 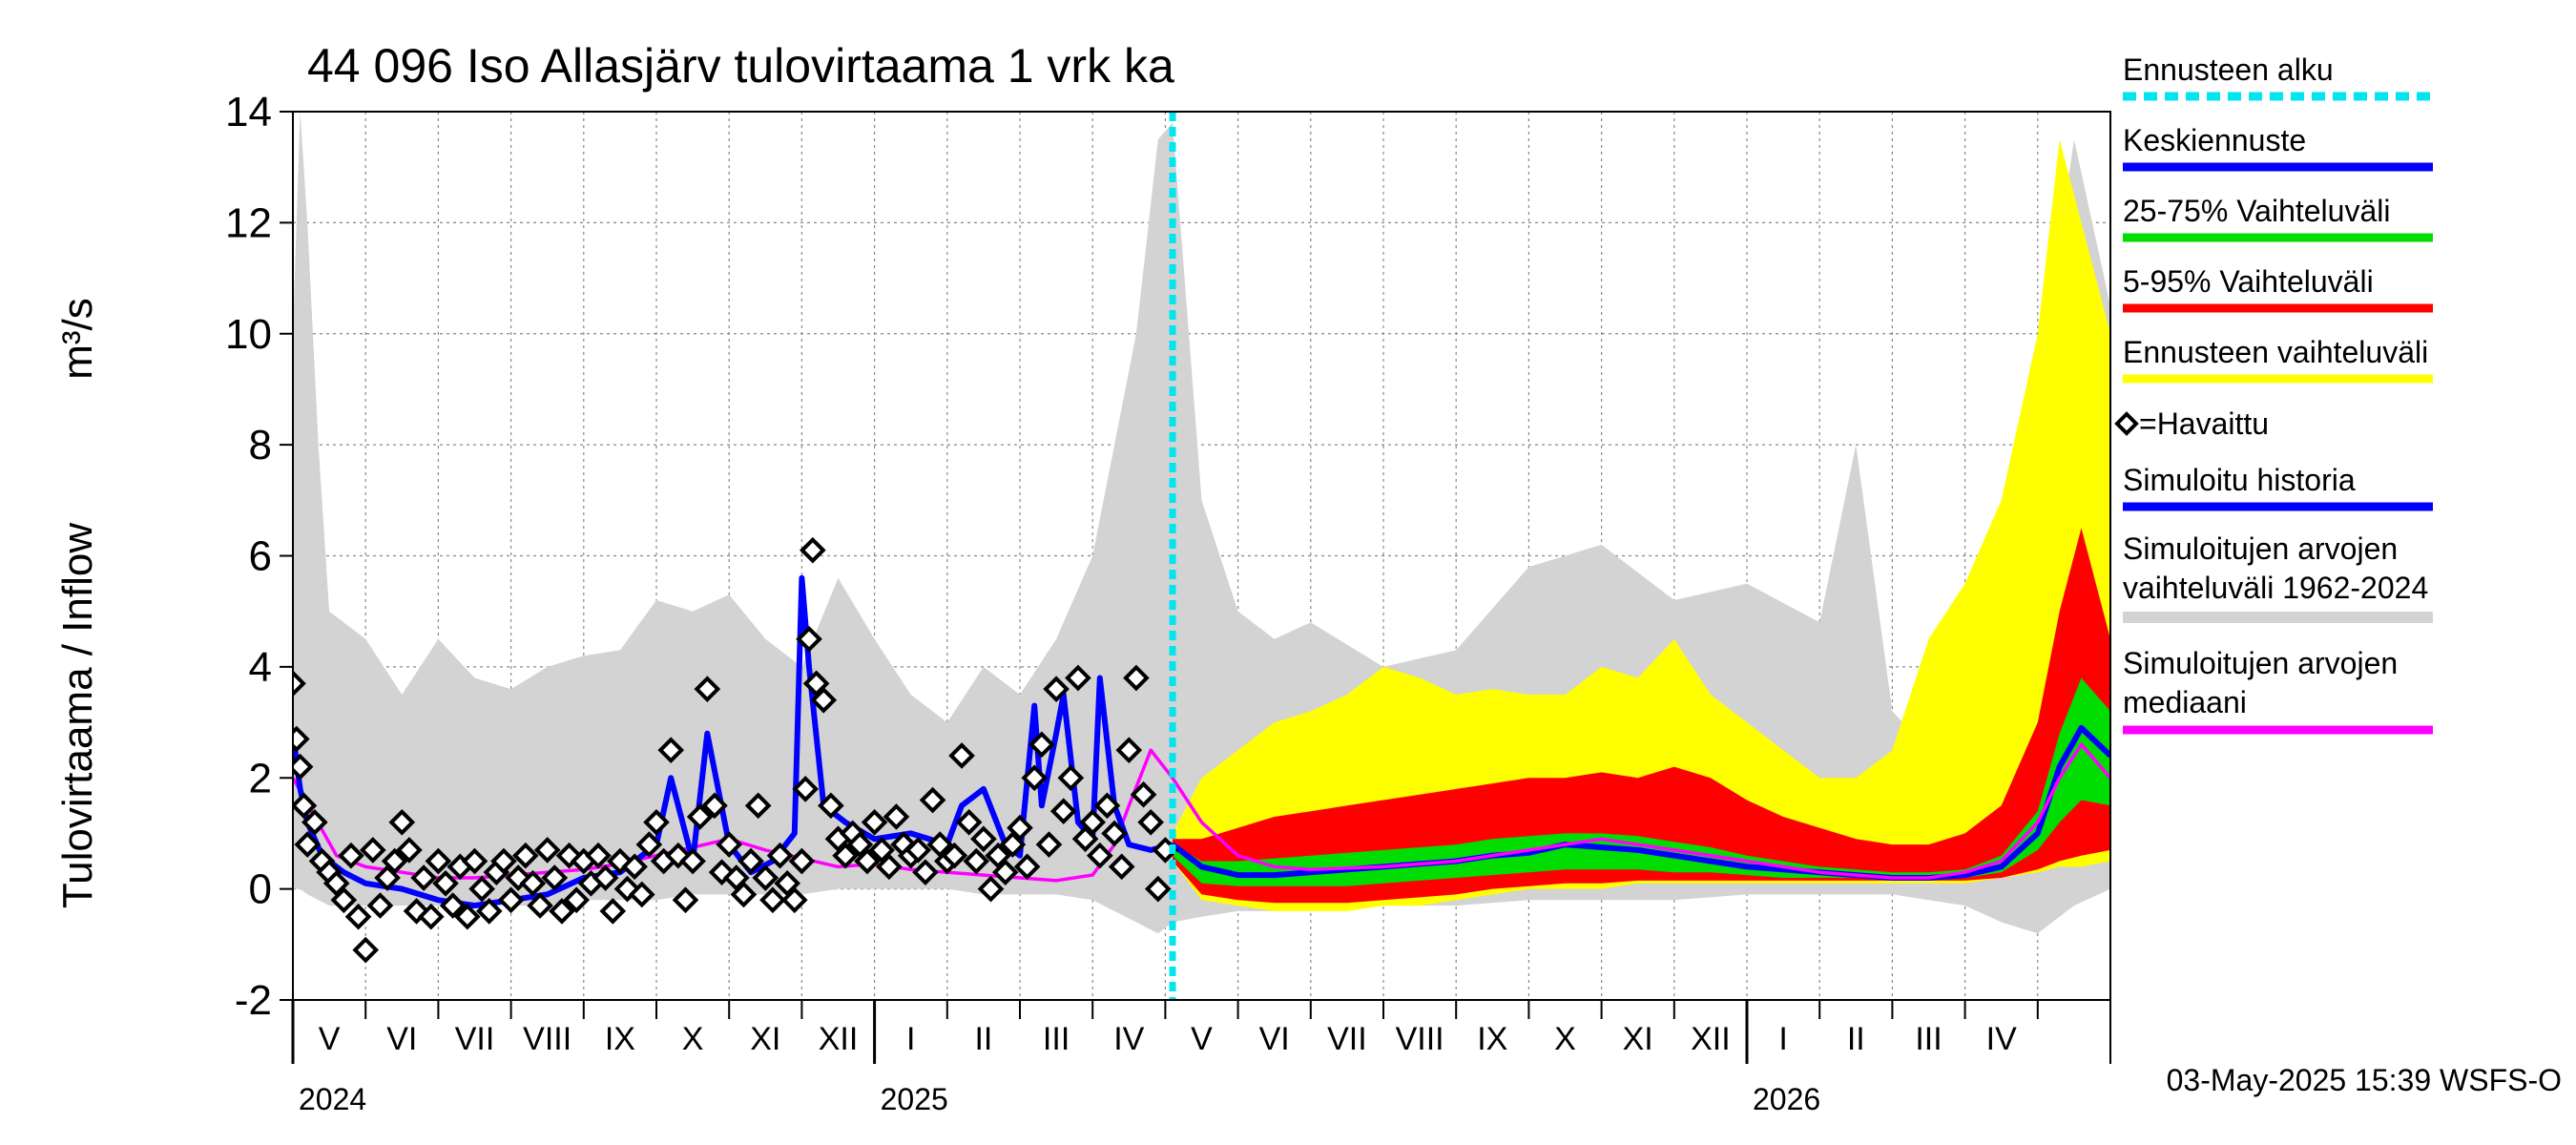 I want to click on y-tick-label: -2, so click(x=253, y=1000).